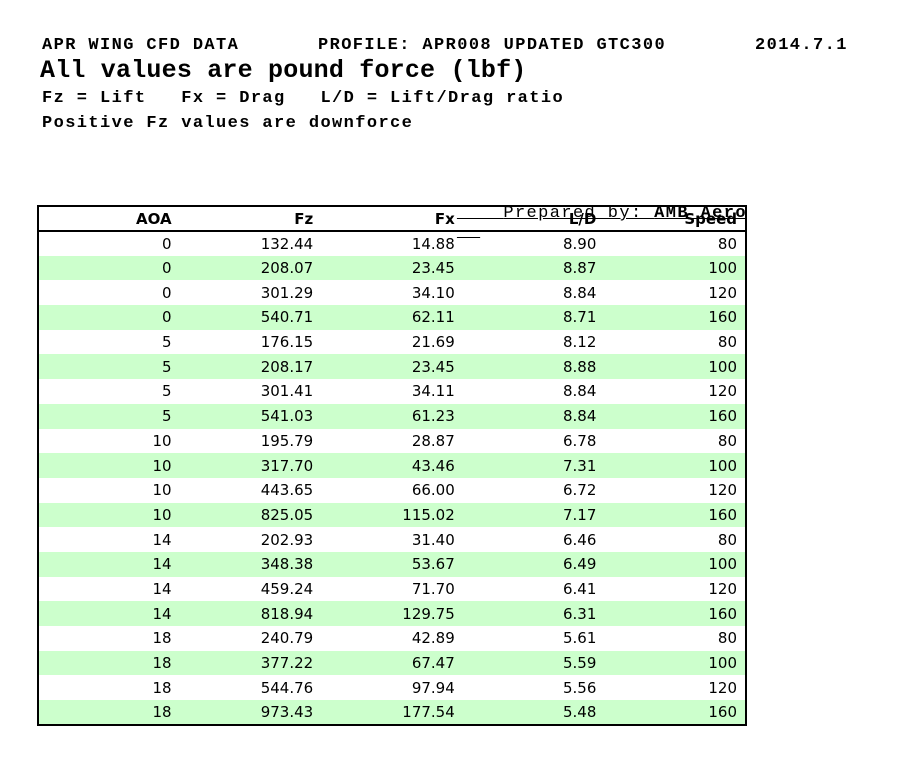 The width and height of the screenshot is (910, 766). Describe the element at coordinates (428, 514) in the screenshot. I see `cell-fx: 115.02` at that location.